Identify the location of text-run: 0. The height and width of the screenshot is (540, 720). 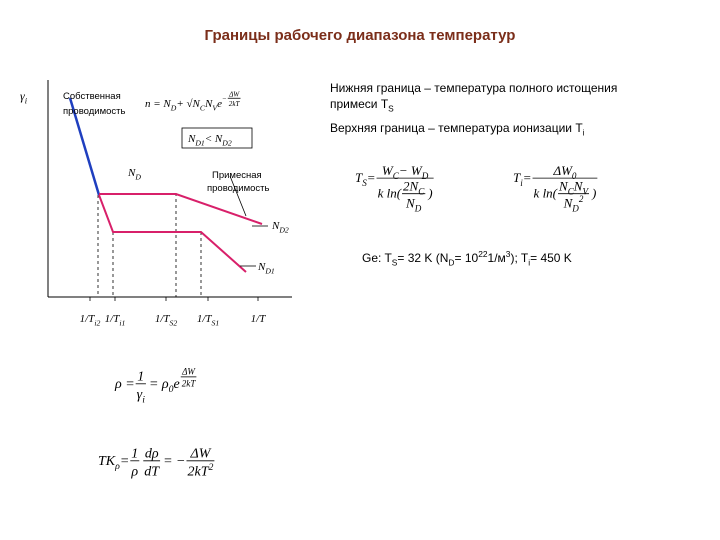
(574, 176).